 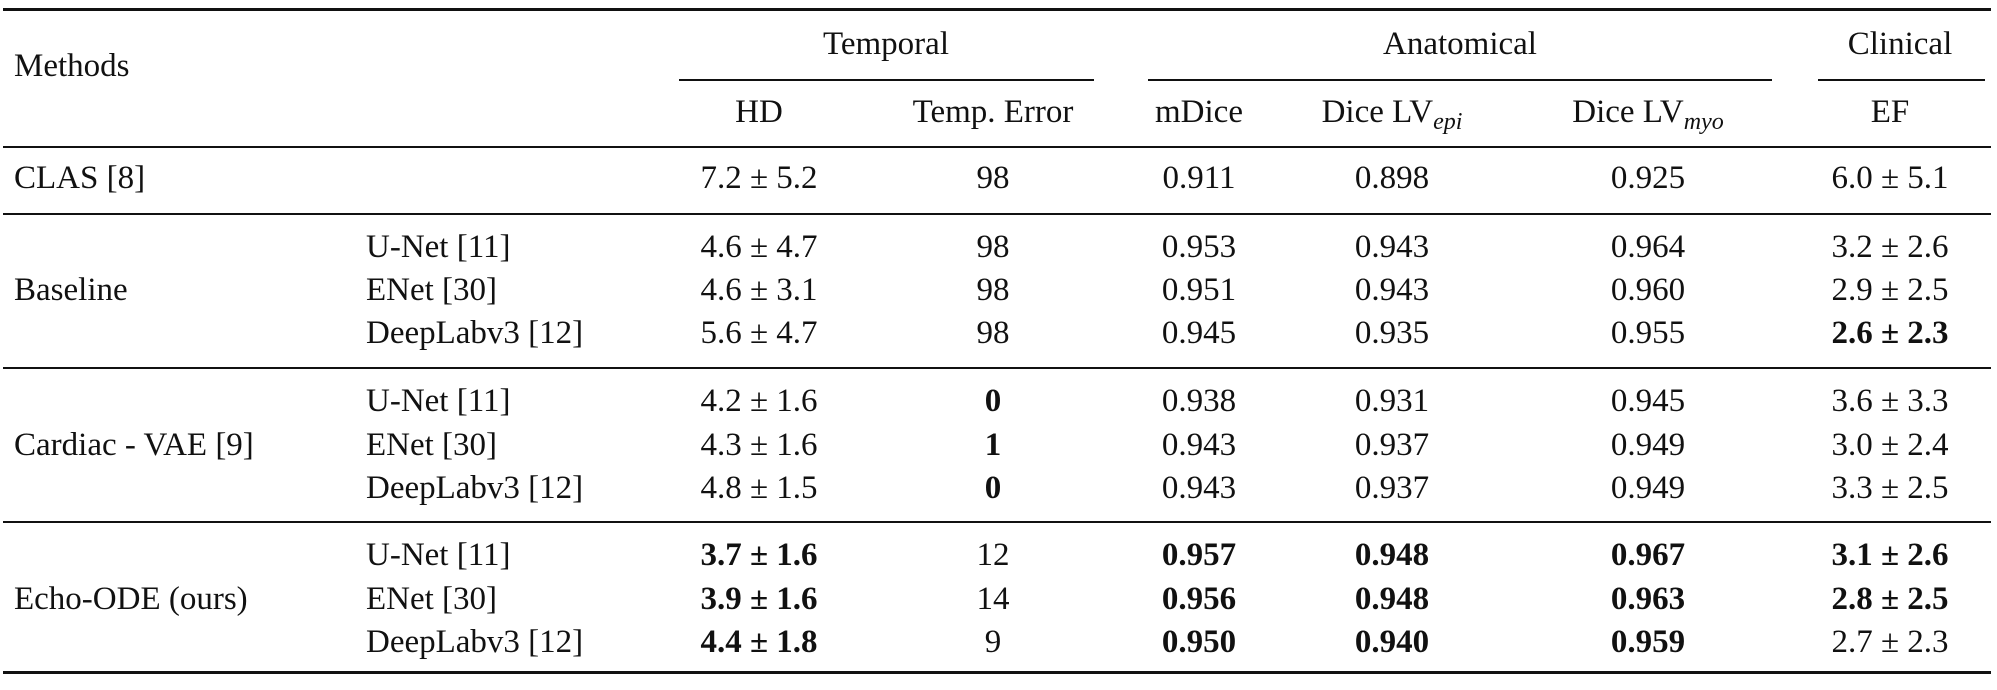 I want to click on cell-dice-myo: 0.945, so click(x=1648, y=401).